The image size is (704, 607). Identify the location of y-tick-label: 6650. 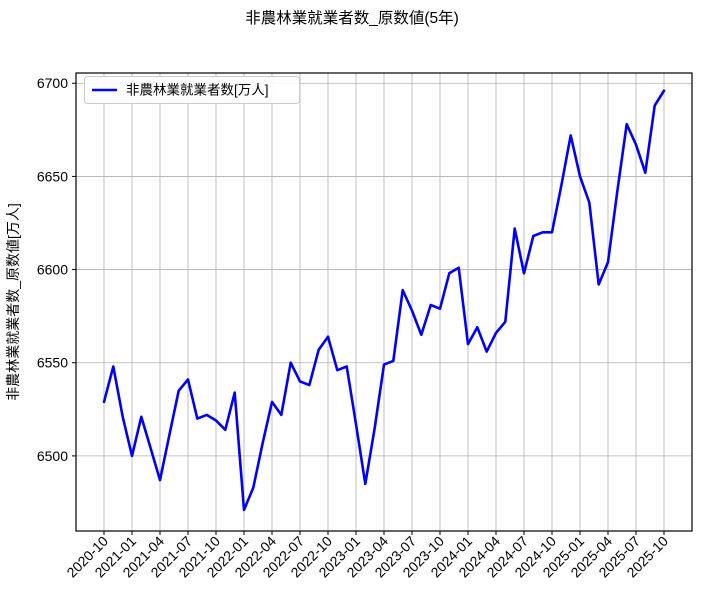
(52, 176).